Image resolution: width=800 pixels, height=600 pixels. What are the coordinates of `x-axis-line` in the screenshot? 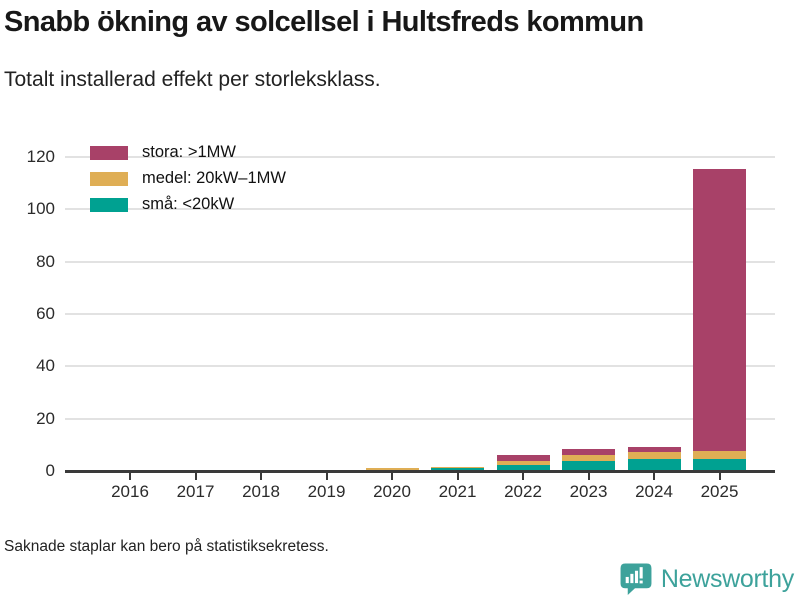 It's located at (420, 471).